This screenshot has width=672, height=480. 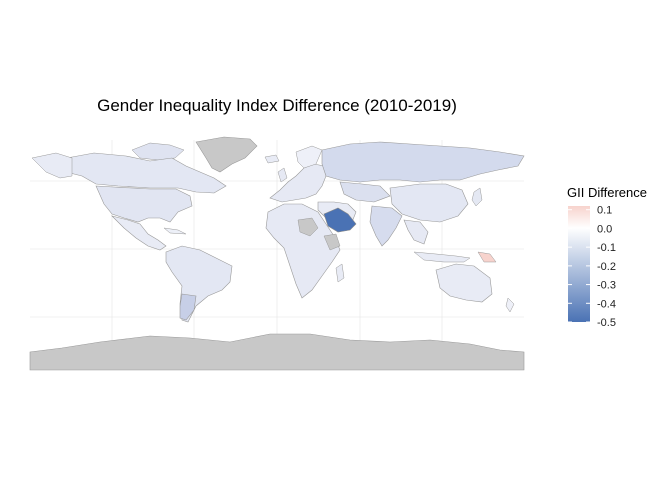 I want to click on region-madagascar, so click(x=340, y=273).